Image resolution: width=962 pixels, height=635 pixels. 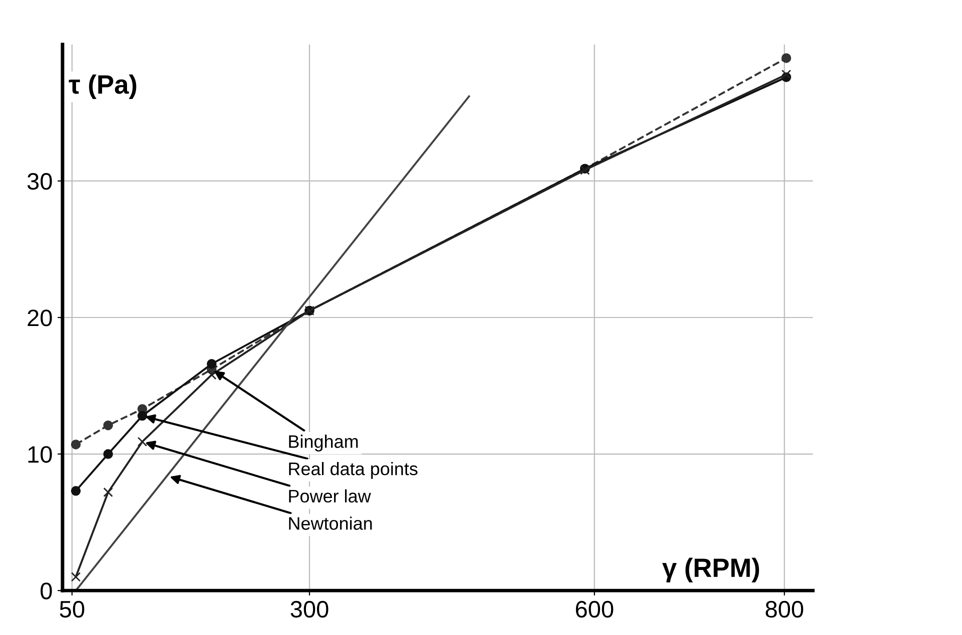 I want to click on y-tick-label: 20, so click(x=40, y=318).